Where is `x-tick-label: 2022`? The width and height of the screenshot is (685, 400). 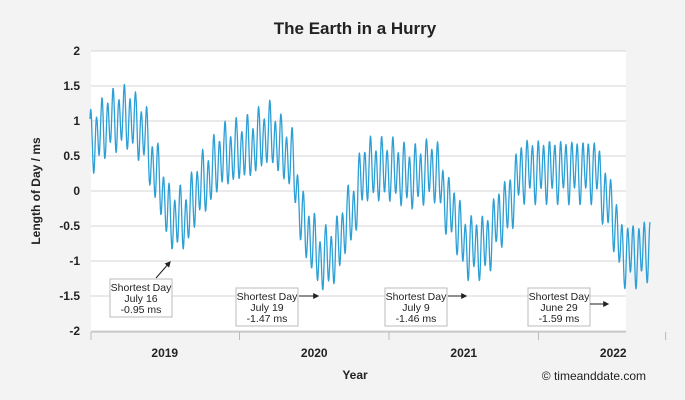
x-tick-label: 2022 is located at coordinates (613, 353).